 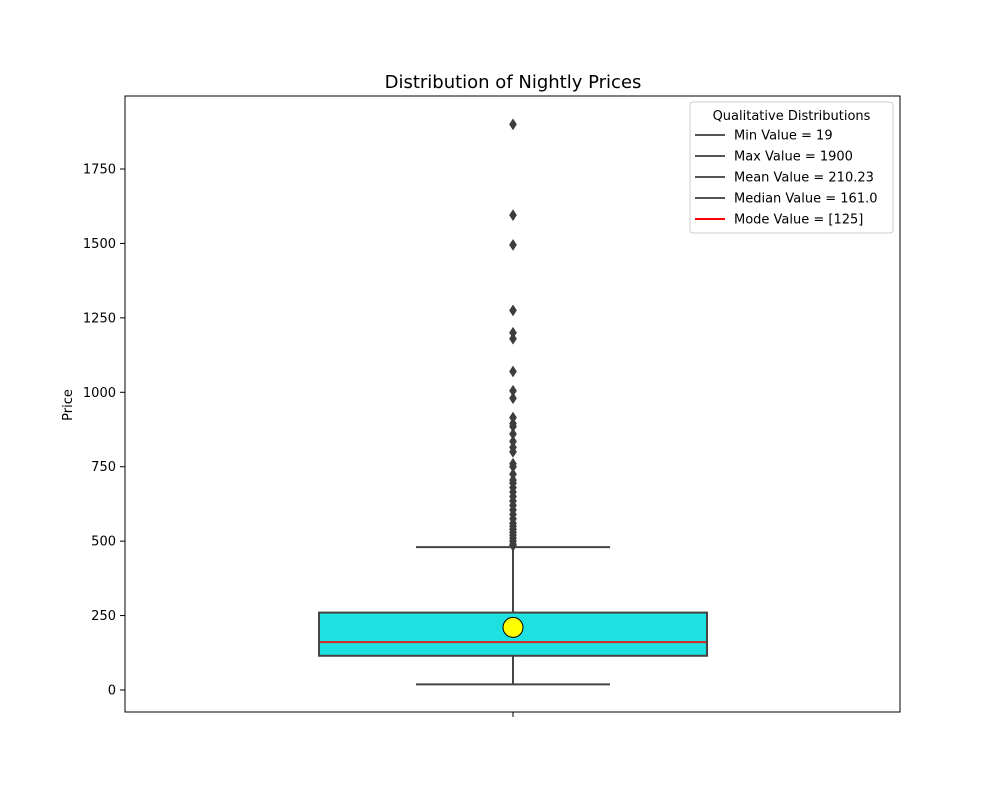 What do you see at coordinates (99, 393) in the screenshot?
I see `y-tick-label-1000: 1000` at bounding box center [99, 393].